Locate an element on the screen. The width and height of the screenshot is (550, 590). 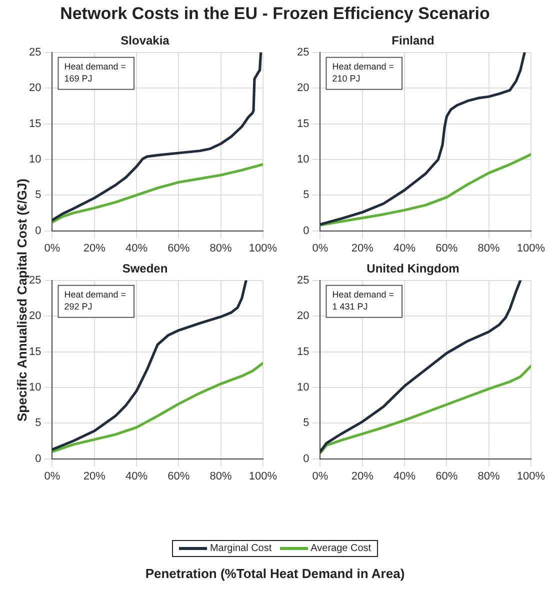
chart-title: Slovakia is located at coordinates (145, 41).